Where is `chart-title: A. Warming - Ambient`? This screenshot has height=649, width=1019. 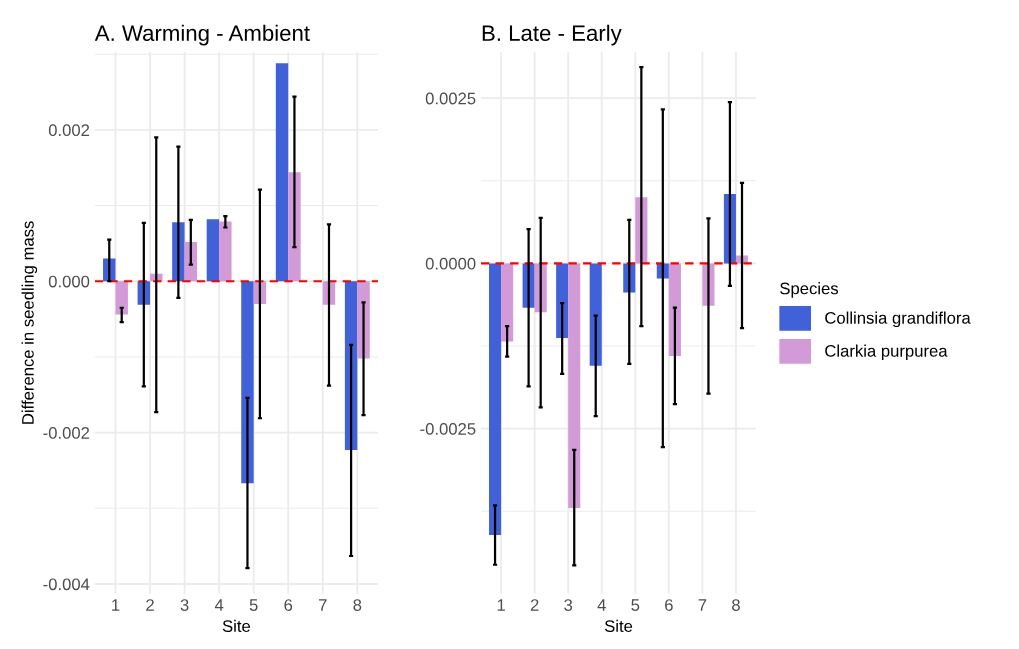
chart-title: A. Warming - Ambient is located at coordinates (202, 35).